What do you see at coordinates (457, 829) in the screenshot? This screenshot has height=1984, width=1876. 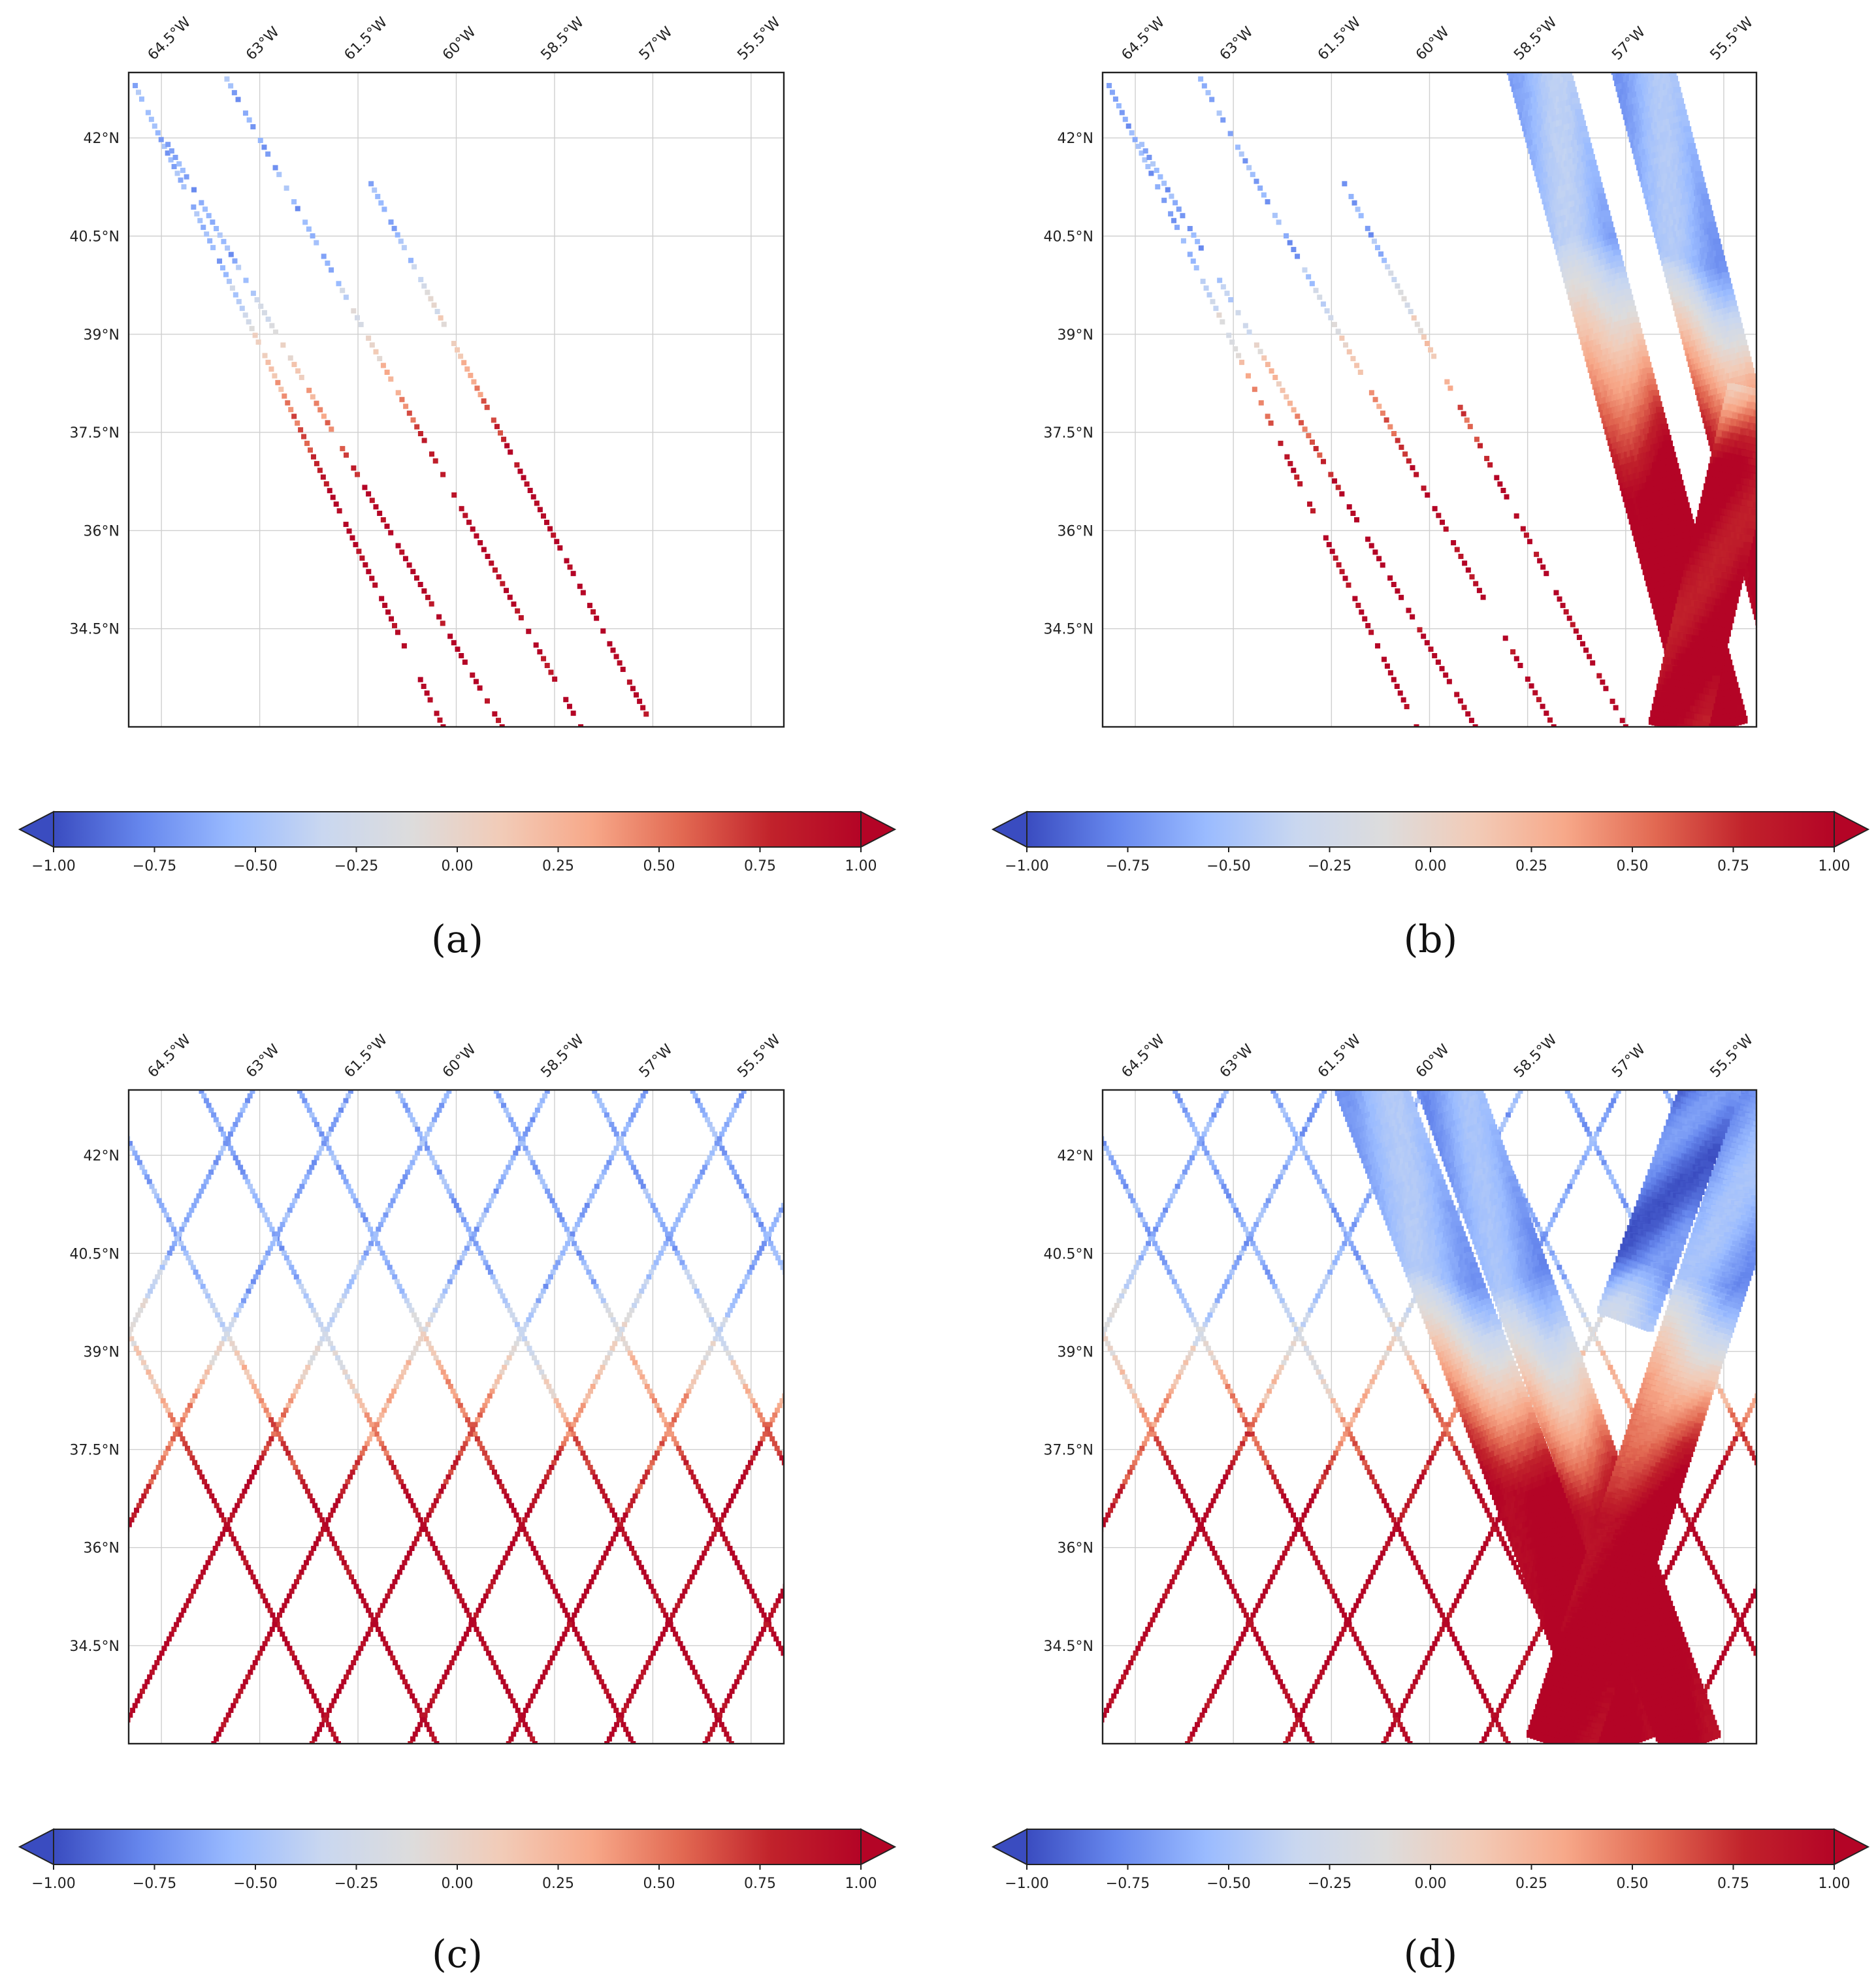 I see `colorbar-body` at bounding box center [457, 829].